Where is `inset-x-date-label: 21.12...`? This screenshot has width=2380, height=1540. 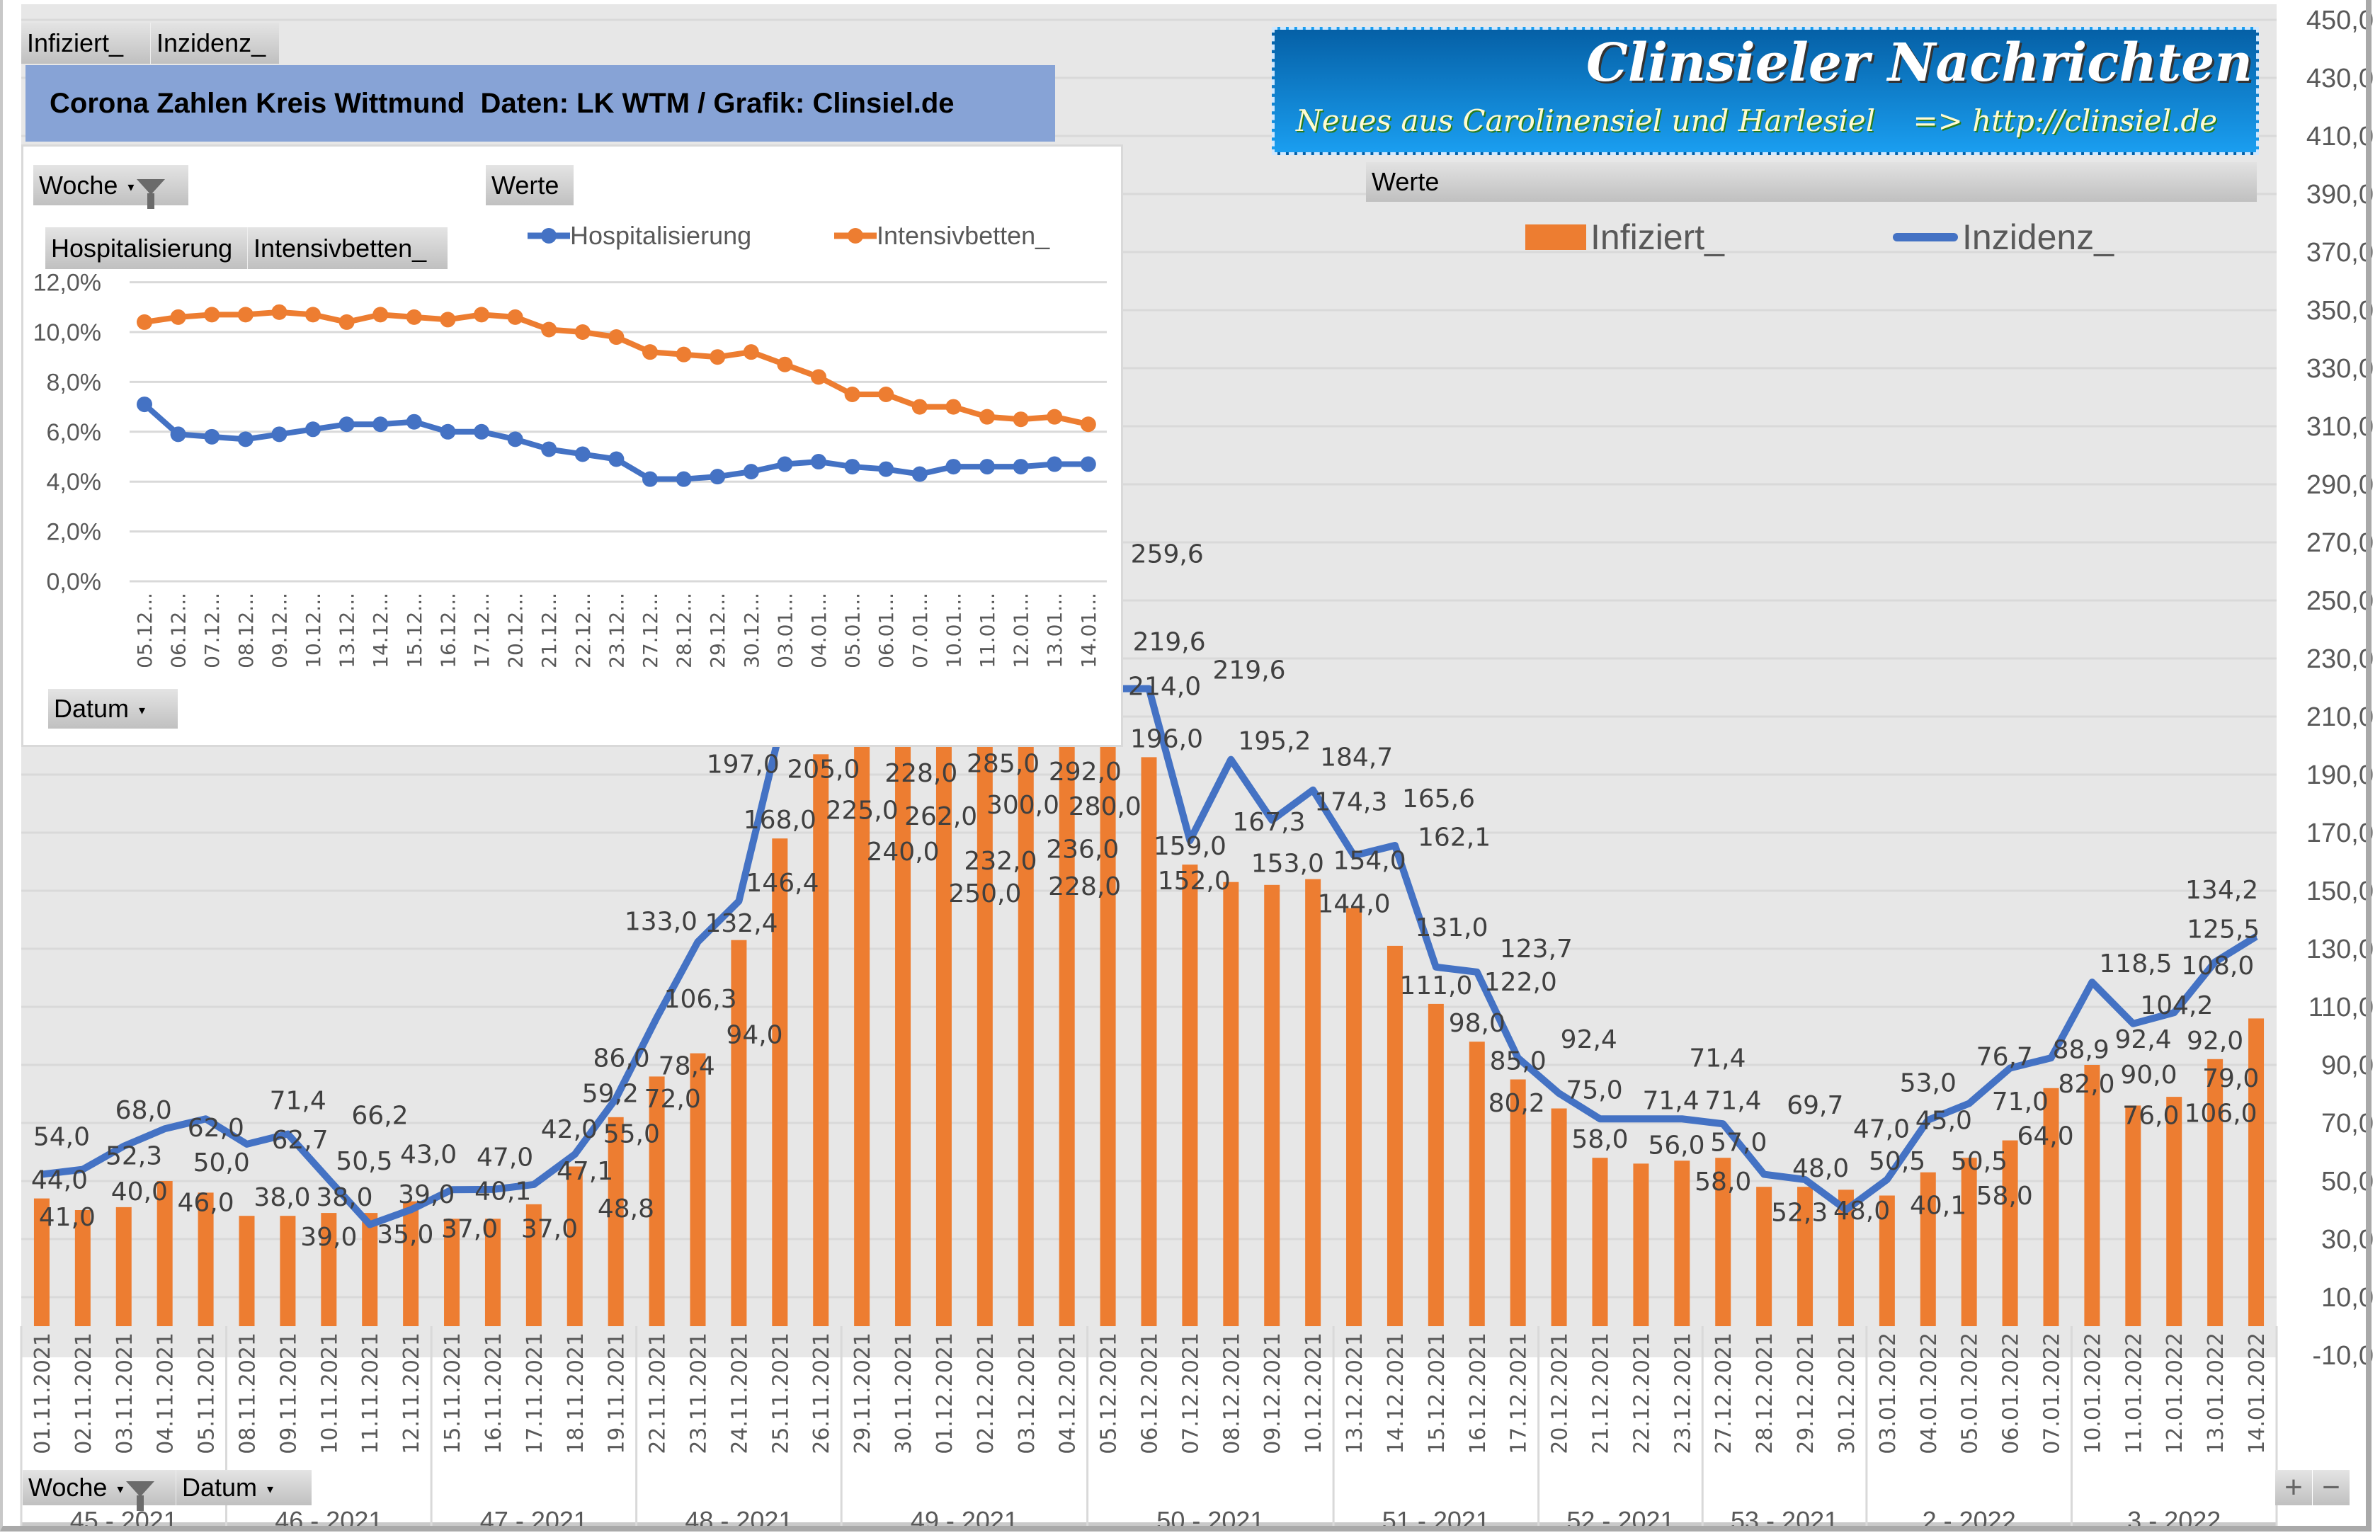
inset-x-date-label: 21.12... is located at coordinates (549, 631).